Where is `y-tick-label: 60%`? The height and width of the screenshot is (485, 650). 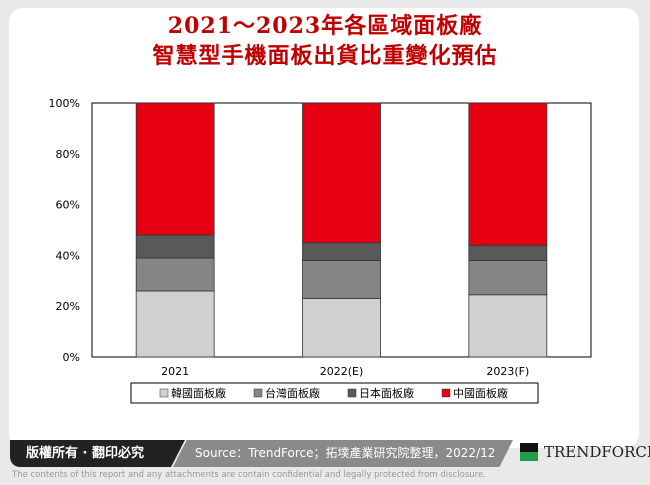
y-tick-label: 60% is located at coordinates (68, 205).